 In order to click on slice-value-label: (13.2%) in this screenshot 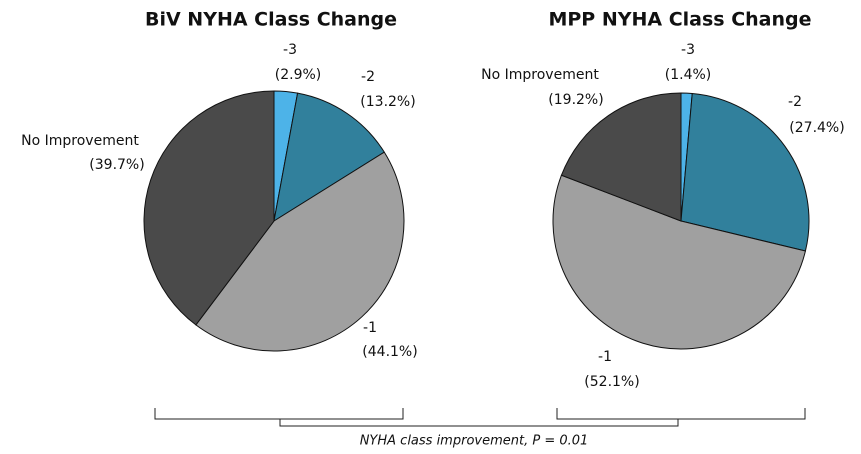, I will do `click(387, 102)`.